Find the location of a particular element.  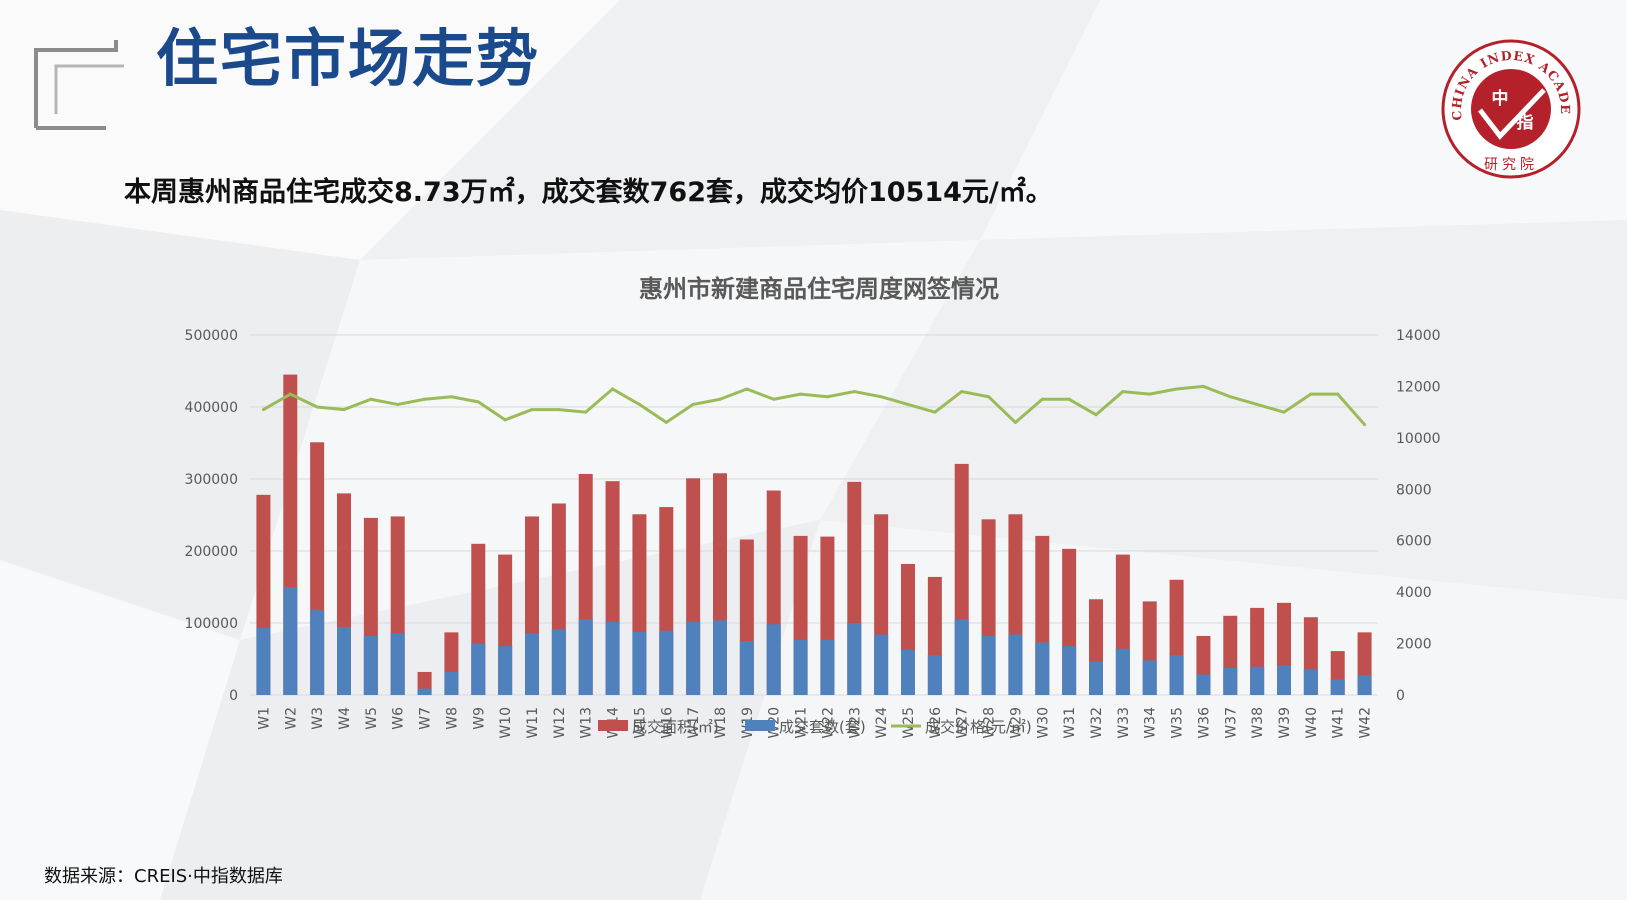

logo-check-mark is located at coordinates (1512, 114).